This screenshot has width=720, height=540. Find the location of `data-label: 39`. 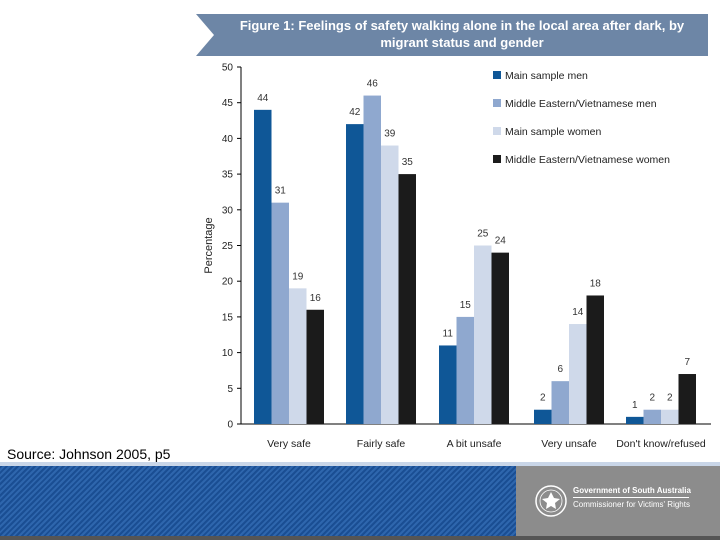

data-label: 39 is located at coordinates (390, 134).